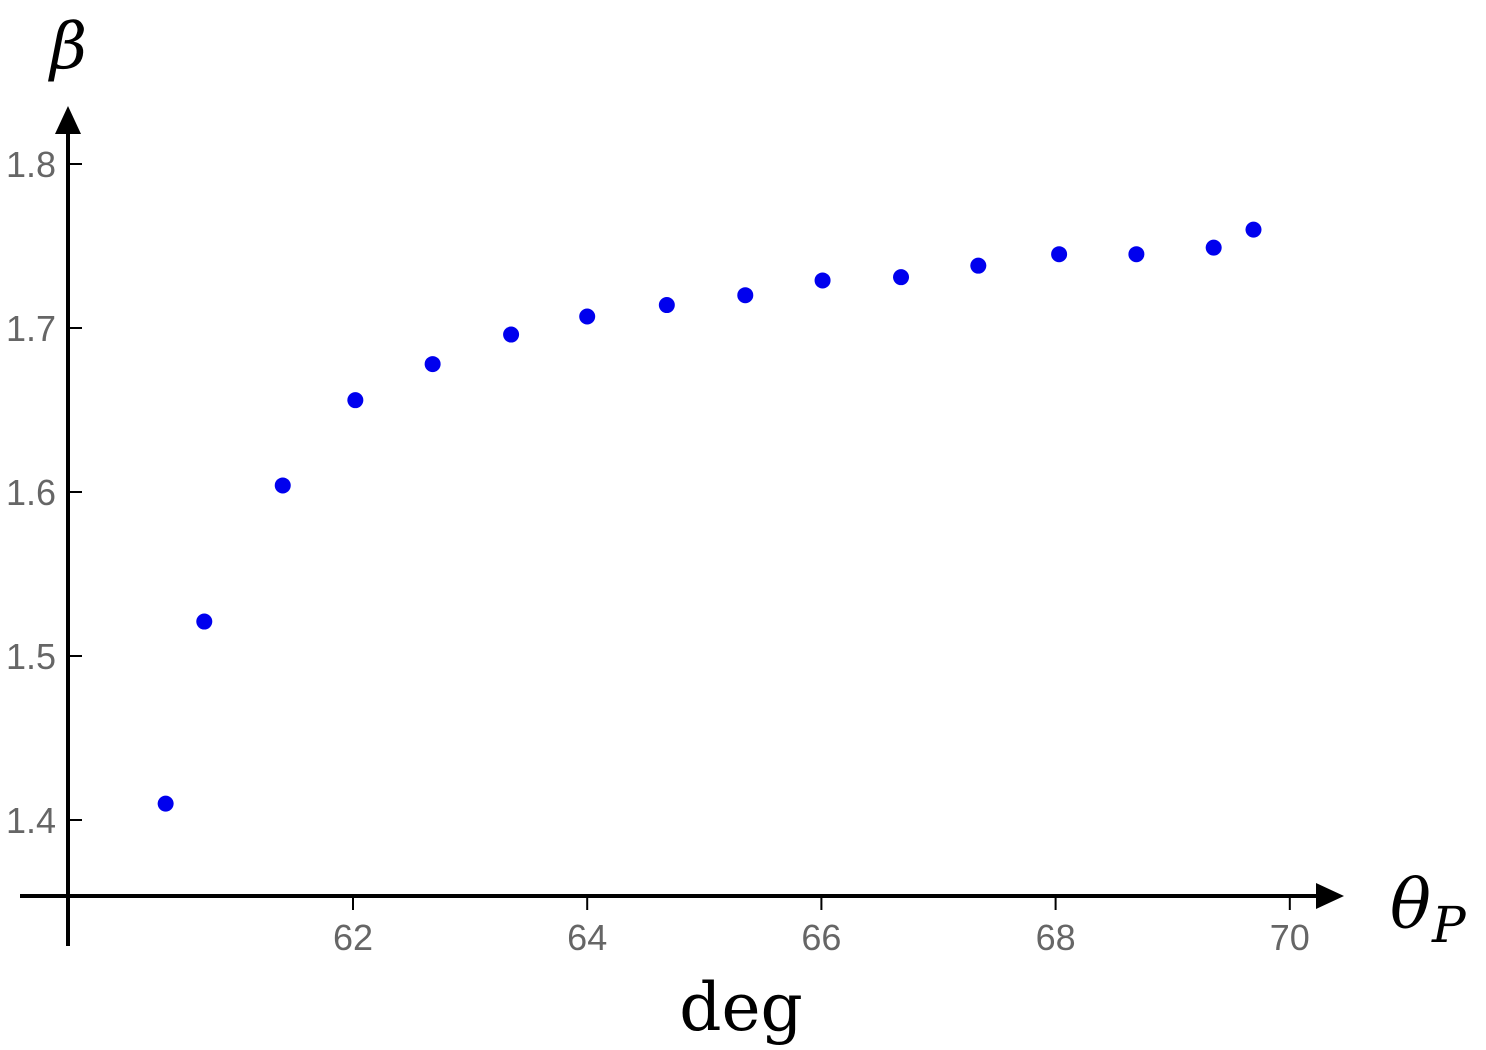 Image resolution: width=1486 pixels, height=1050 pixels. I want to click on y-tick-label: 1.5, so click(31, 656).